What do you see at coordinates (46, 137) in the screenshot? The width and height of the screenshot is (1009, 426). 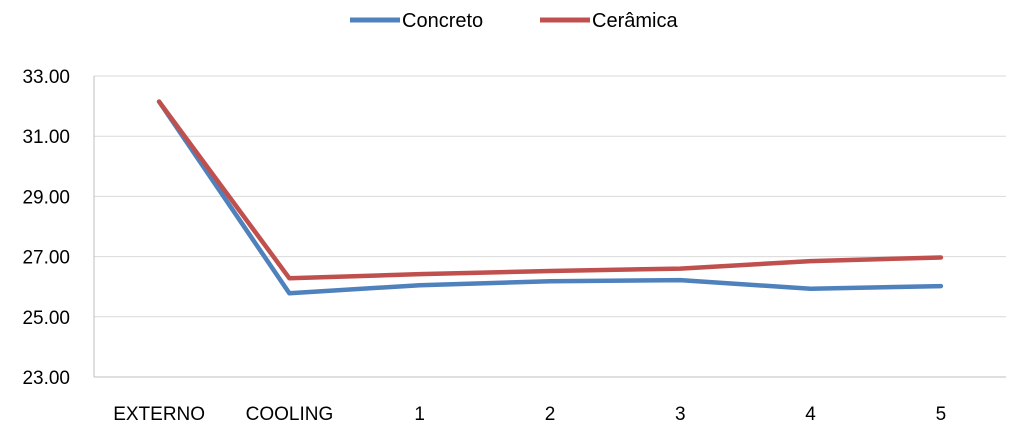 I see `y-tick-label: 31.00` at bounding box center [46, 137].